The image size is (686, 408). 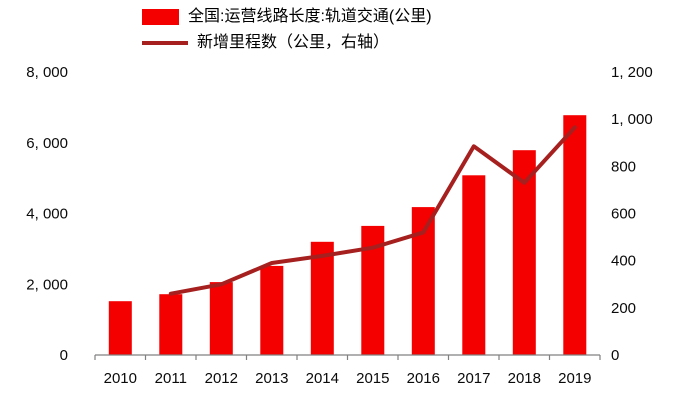 I want to click on bar-2016, so click(x=423, y=281).